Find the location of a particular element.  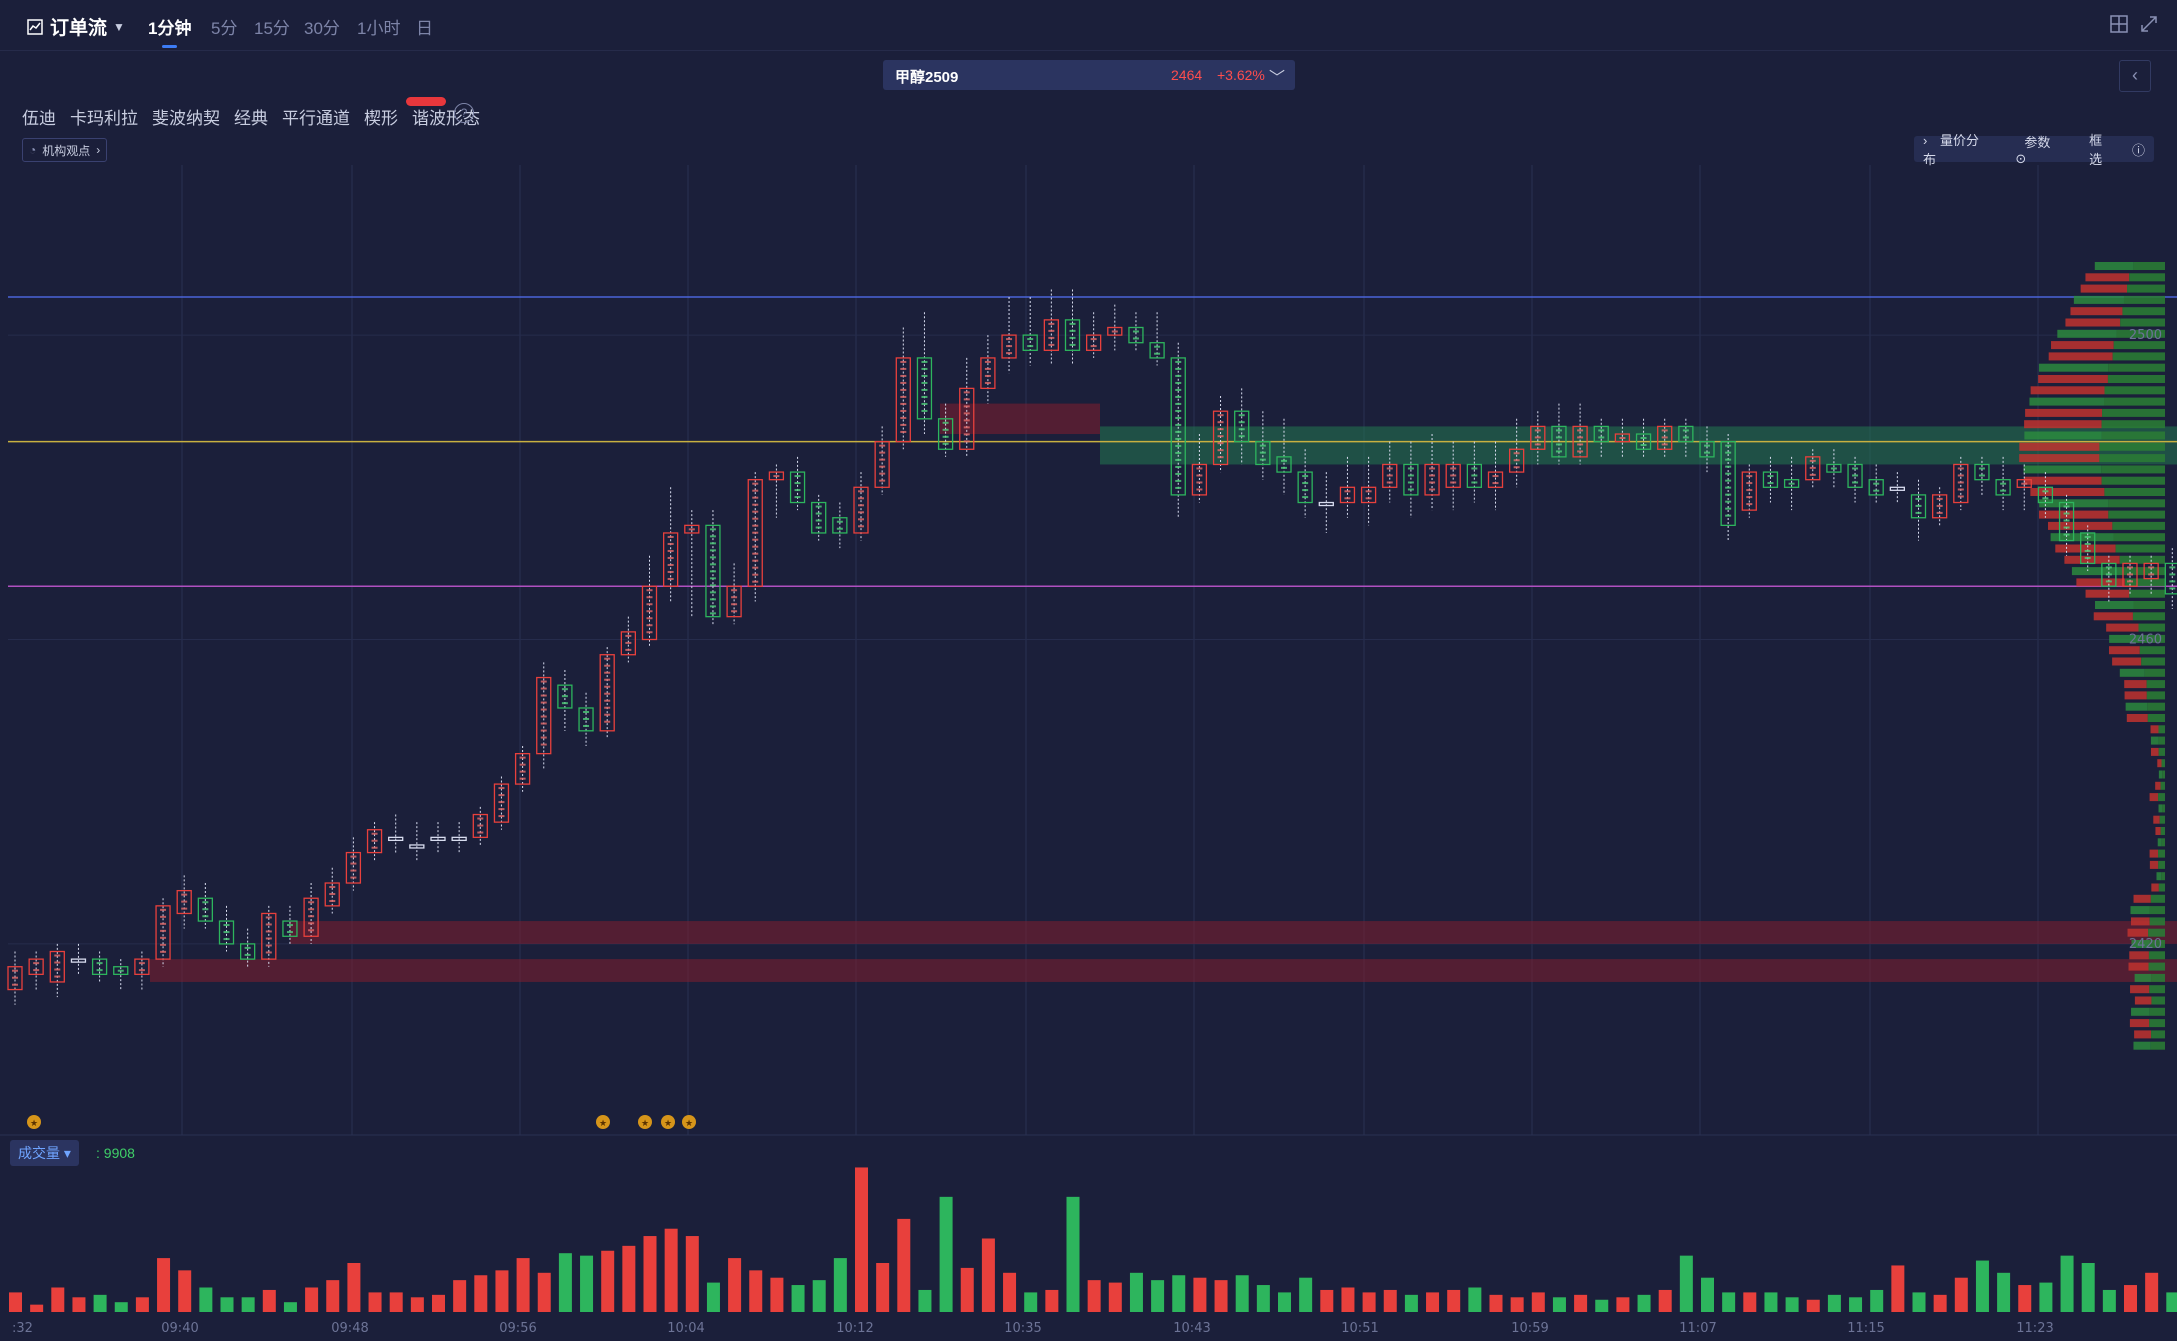

volume-indicator-dropdown: 成交量 ▾ is located at coordinates (44, 1153).